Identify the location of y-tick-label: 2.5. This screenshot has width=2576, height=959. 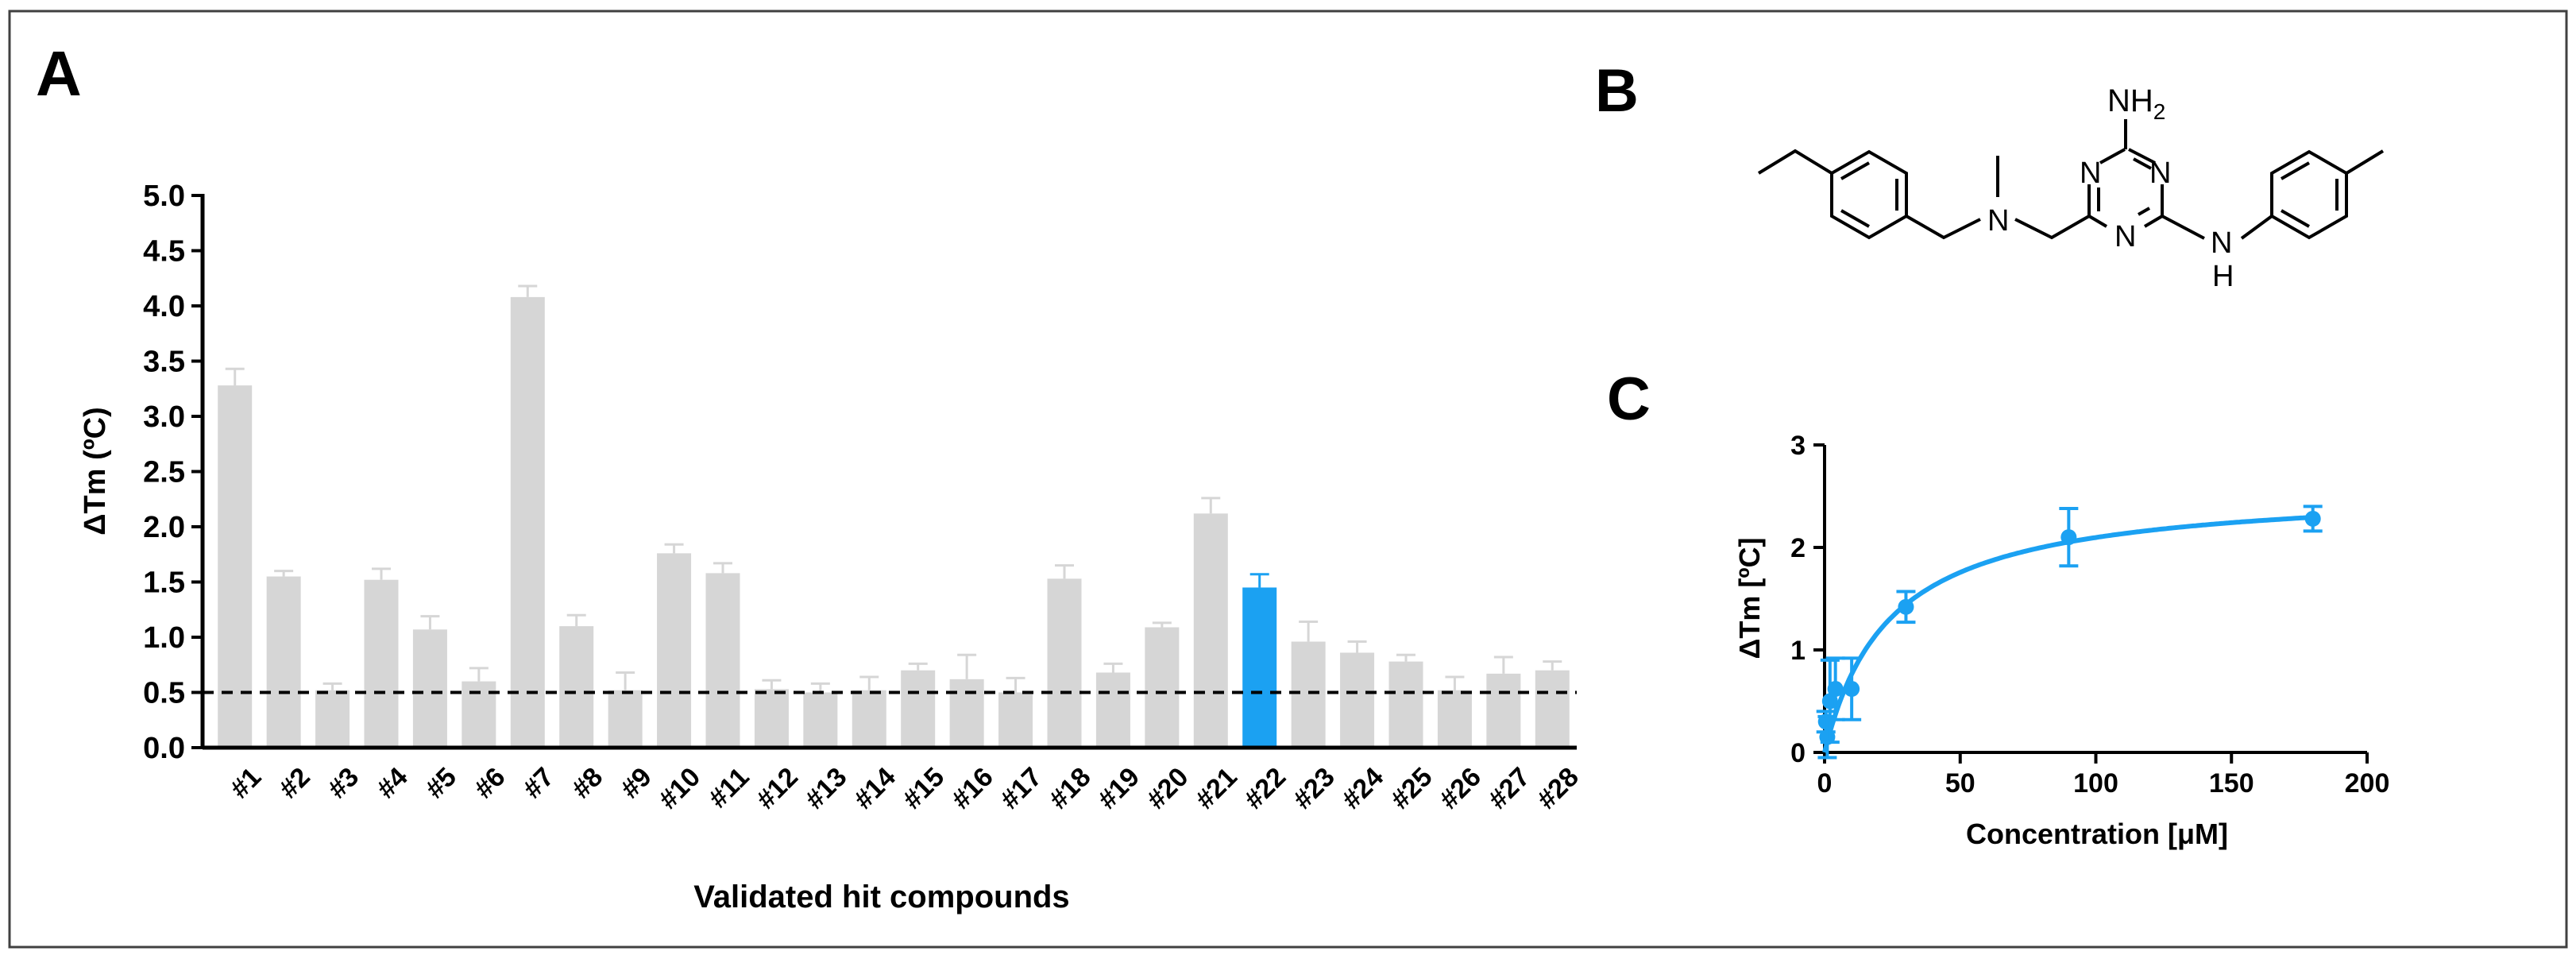
(164, 472).